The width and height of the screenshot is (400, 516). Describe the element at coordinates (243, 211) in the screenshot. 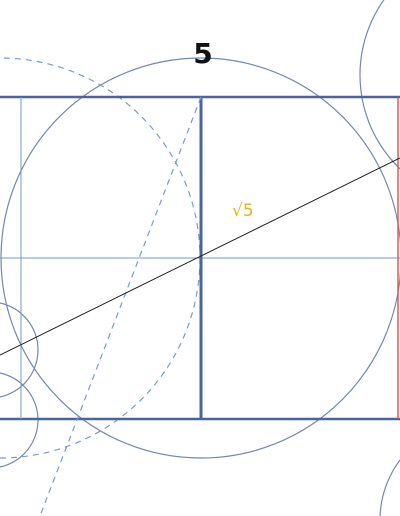

I see `sqrt-five-label: √5` at that location.